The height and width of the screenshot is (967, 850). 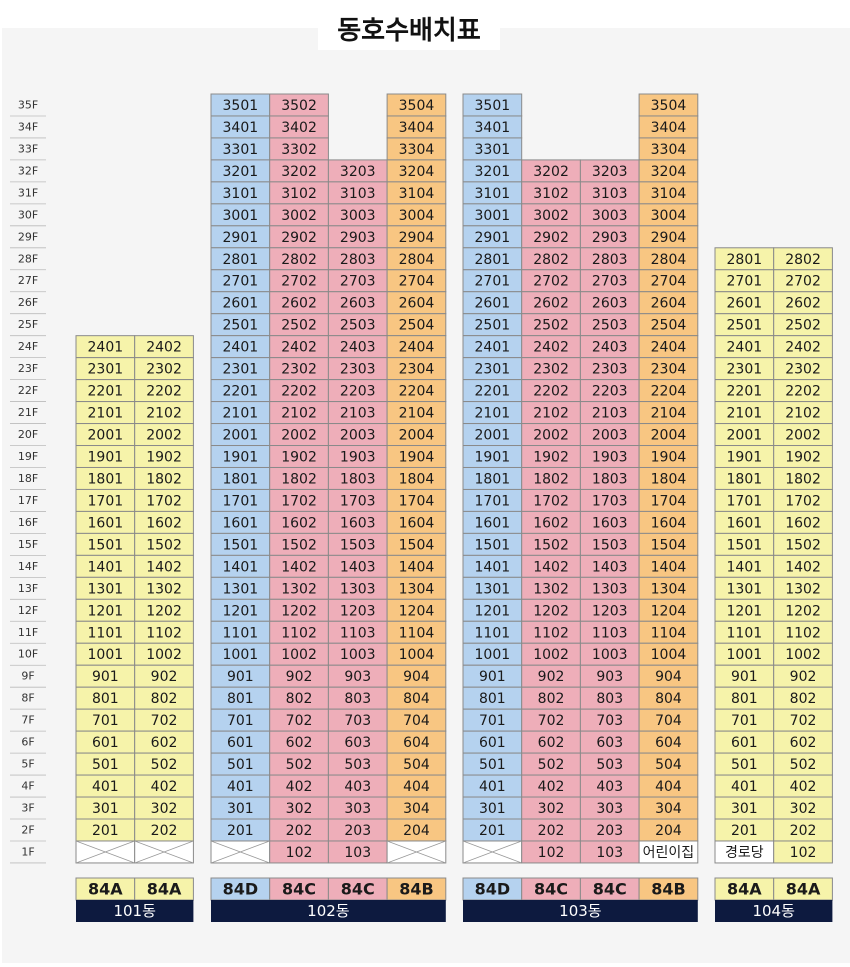 I want to click on unit-label: 1702, so click(x=164, y=501).